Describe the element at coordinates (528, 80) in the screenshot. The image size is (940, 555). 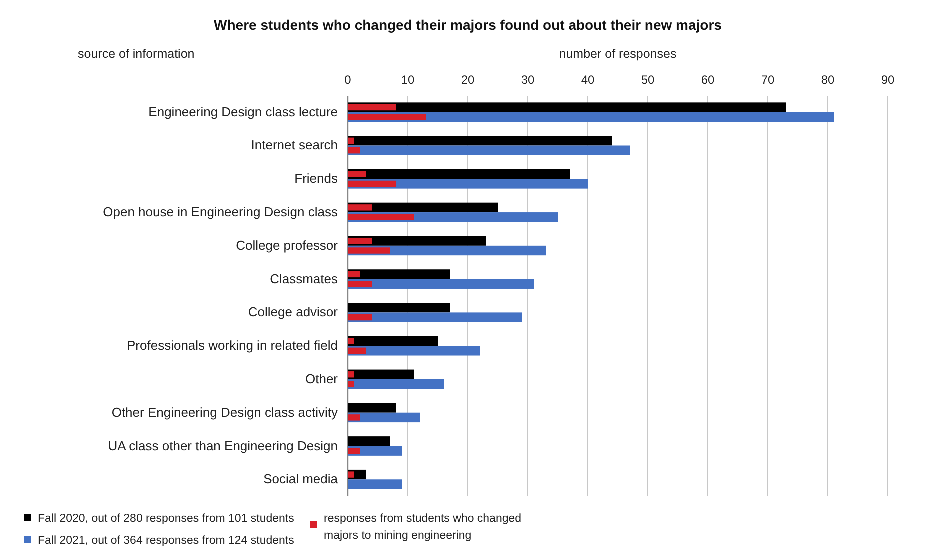
I see `x-tick-label: 30` at that location.